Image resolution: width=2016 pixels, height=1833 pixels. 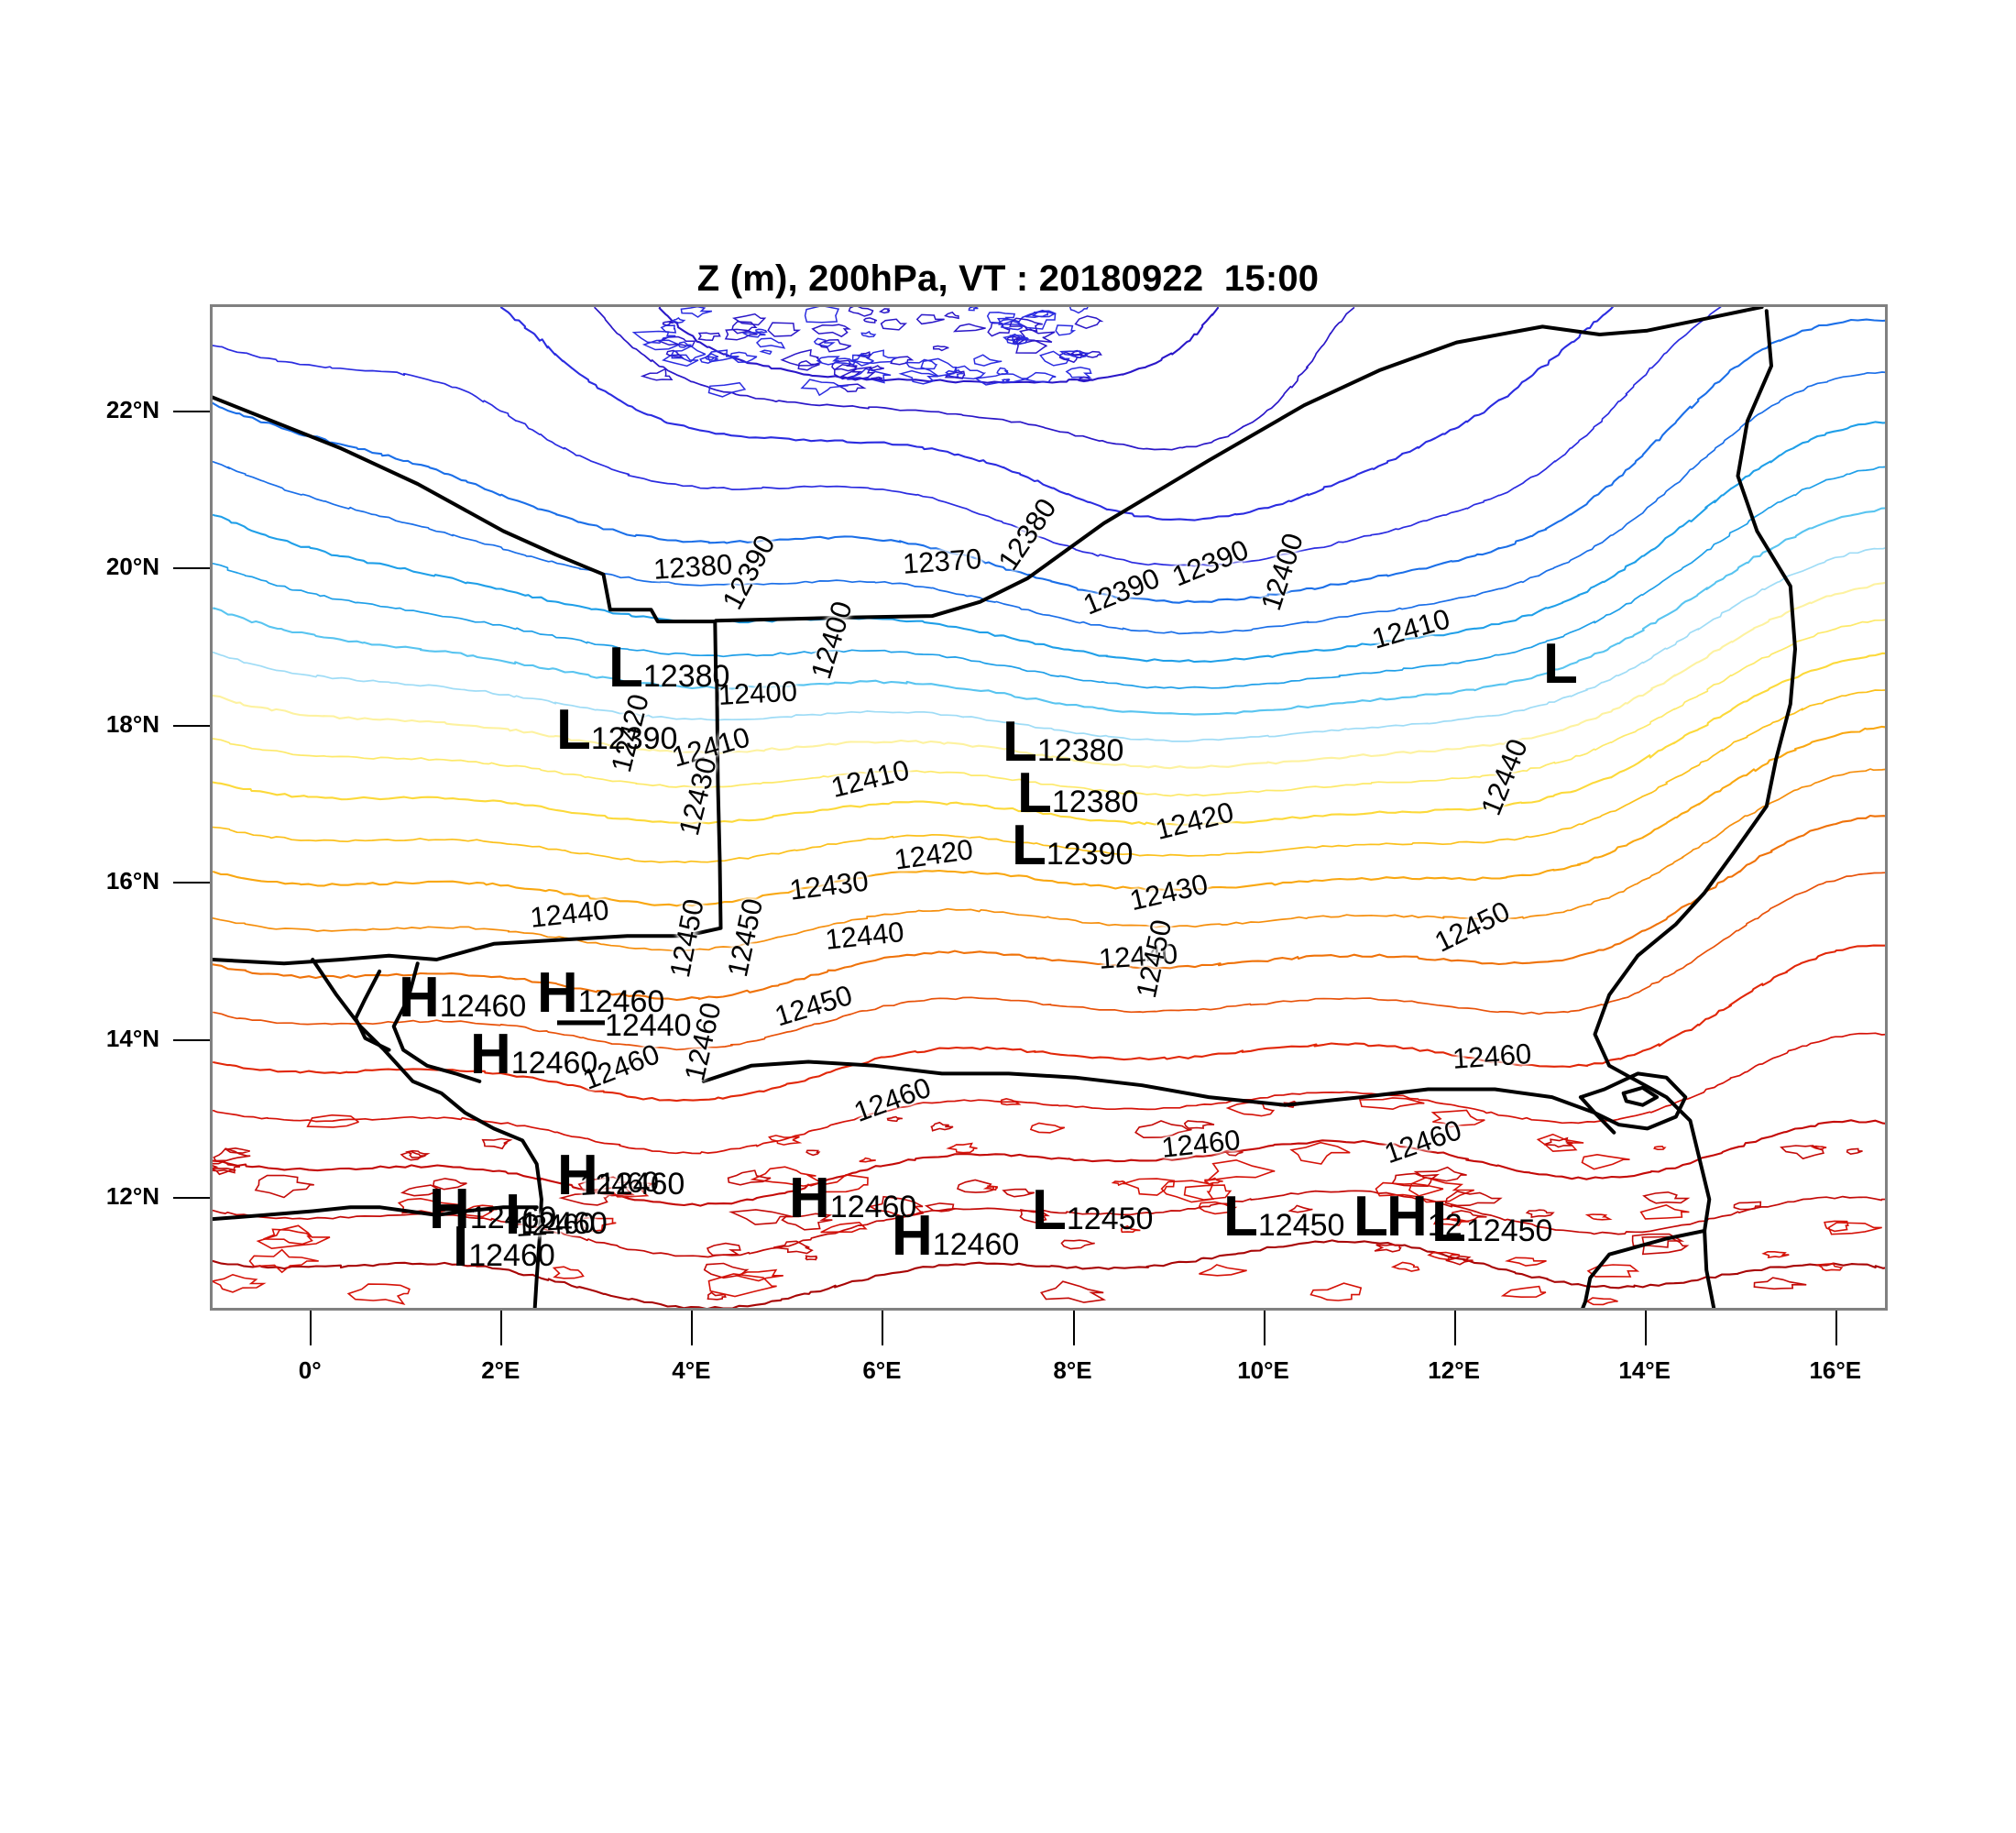 I want to click on extremum-value: 12440, so click(x=648, y=1025).